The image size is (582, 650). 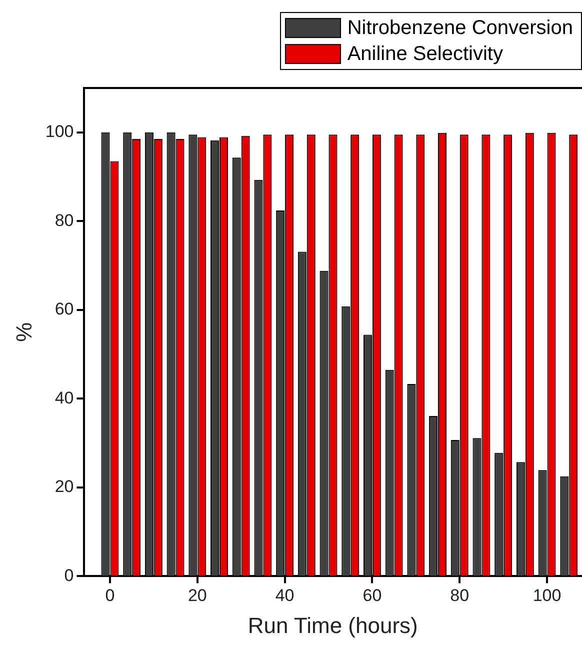 I want to click on y-tick-label: 20, so click(x=64, y=486).